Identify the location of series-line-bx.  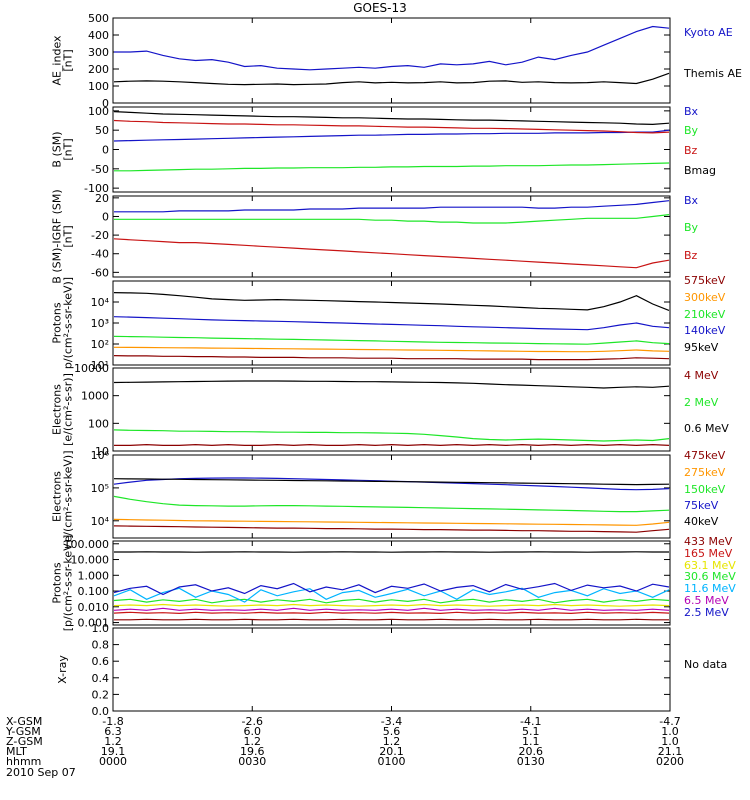
(392, 206).